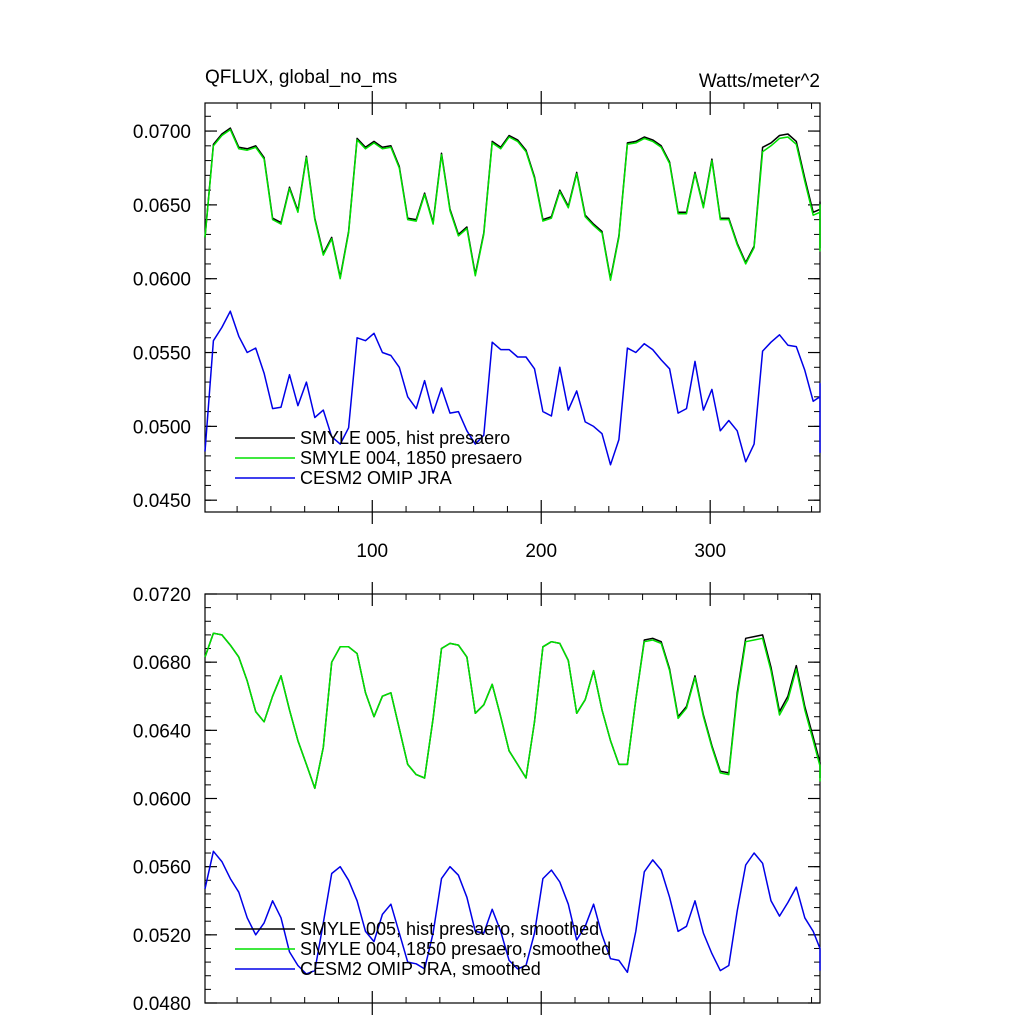 The height and width of the screenshot is (1024, 1024). Describe the element at coordinates (162, 731) in the screenshot. I see `y-tick-label: 0.0640` at that location.